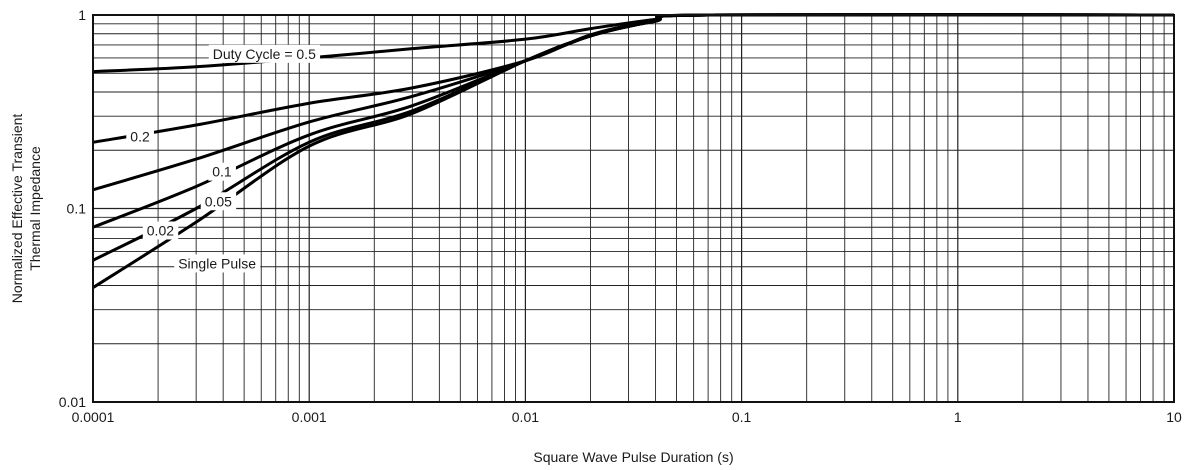 Image resolution: width=1186 pixels, height=470 pixels. What do you see at coordinates (525, 417) in the screenshot?
I see `x-tick-label: 0.01` at bounding box center [525, 417].